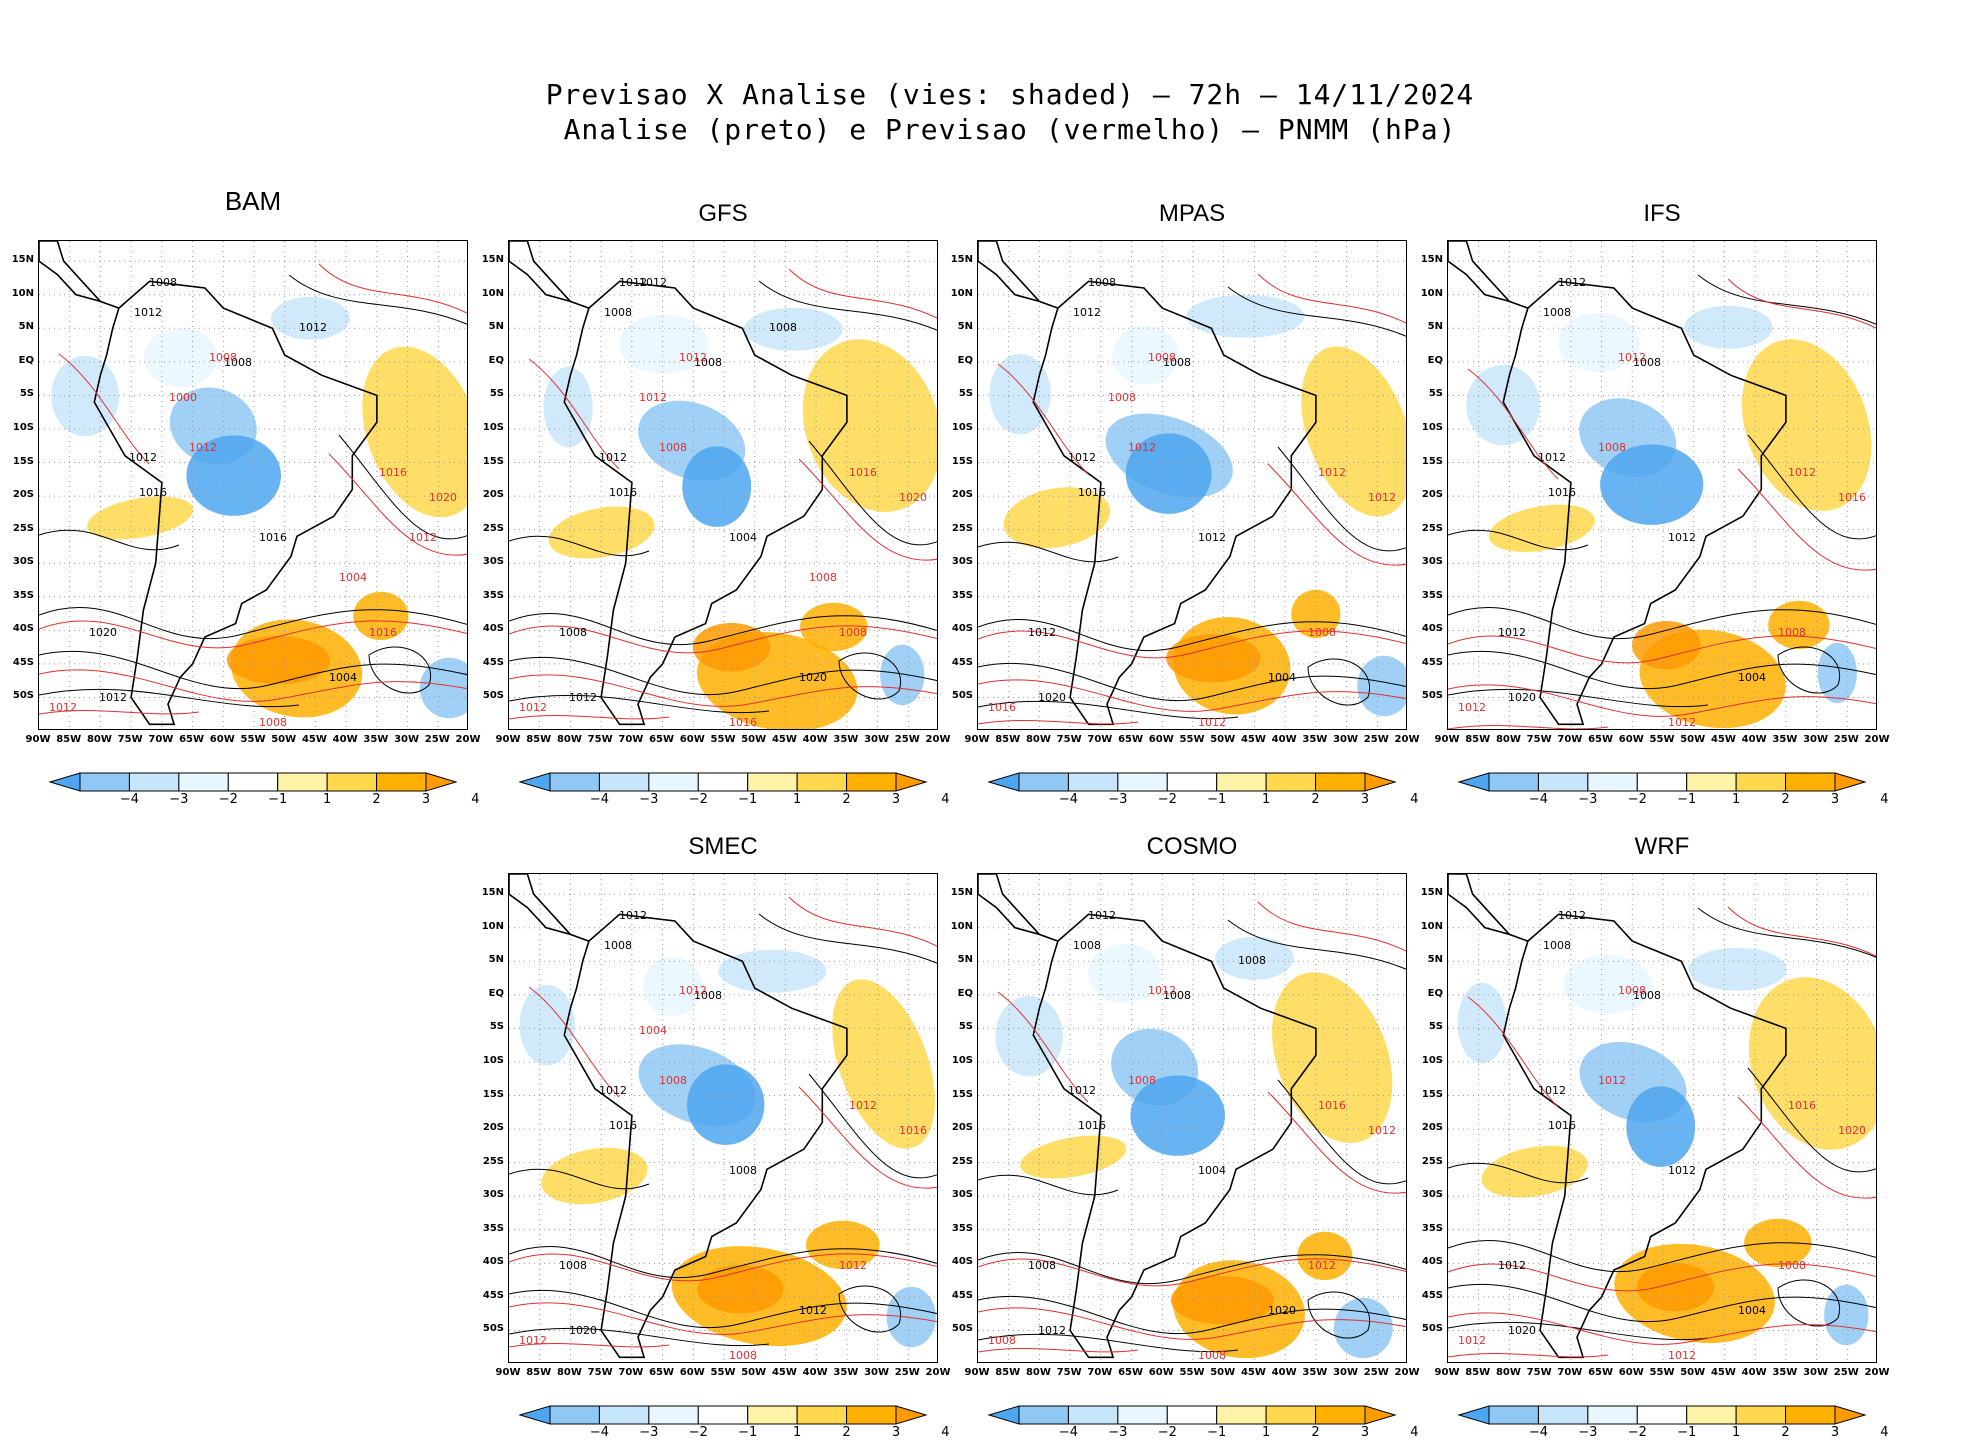  Describe the element at coordinates (1435, 993) in the screenshot. I see `latitude-label: EQ` at that location.